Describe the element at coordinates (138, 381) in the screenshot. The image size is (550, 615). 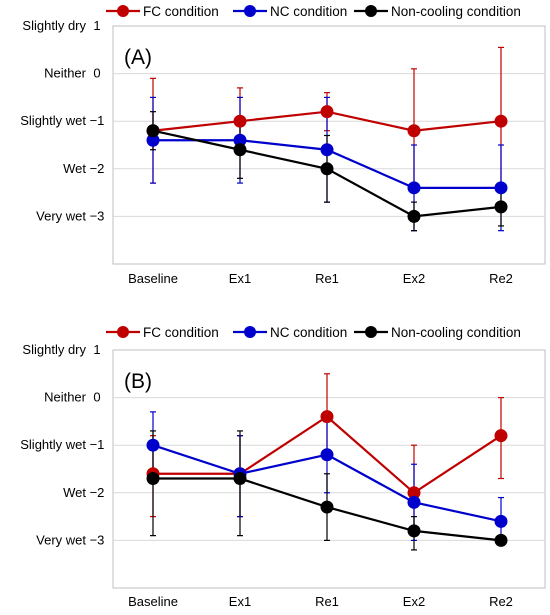
I see `panel-label: (B)` at that location.